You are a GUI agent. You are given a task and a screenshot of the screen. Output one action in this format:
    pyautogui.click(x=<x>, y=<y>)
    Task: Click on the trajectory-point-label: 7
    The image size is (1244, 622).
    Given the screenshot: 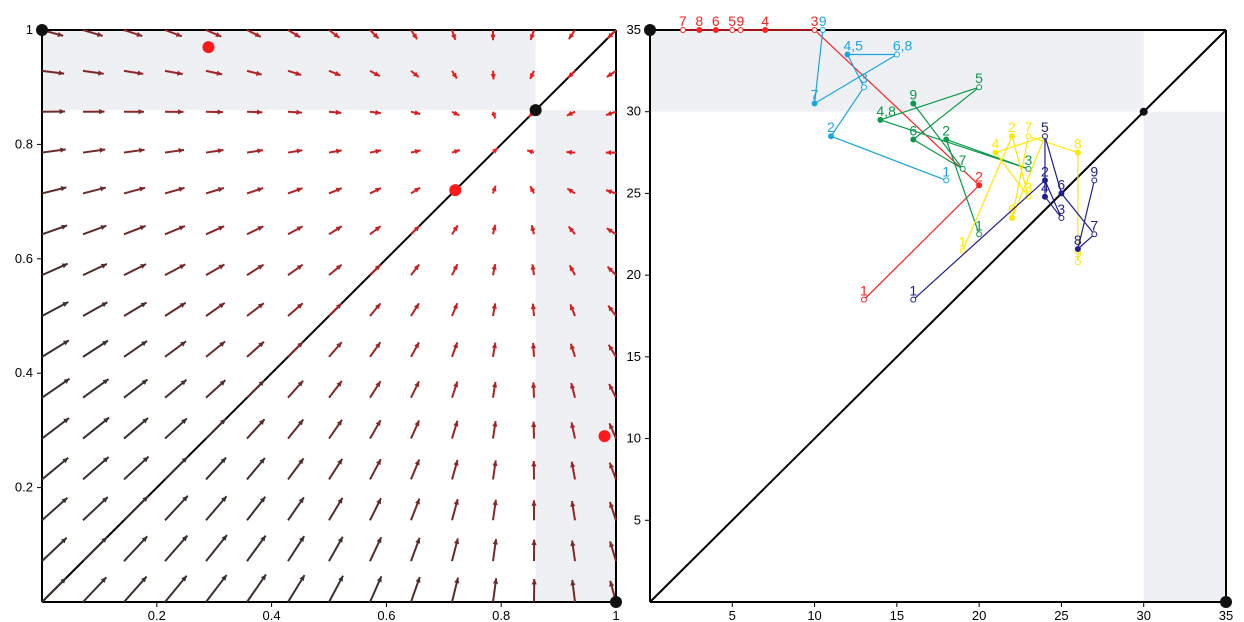 What is the action you would take?
    pyautogui.click(x=683, y=21)
    